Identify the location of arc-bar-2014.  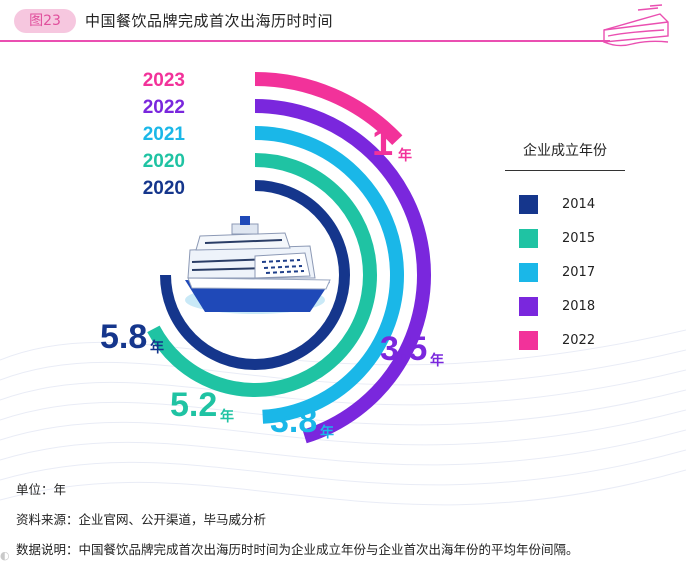
(255, 275).